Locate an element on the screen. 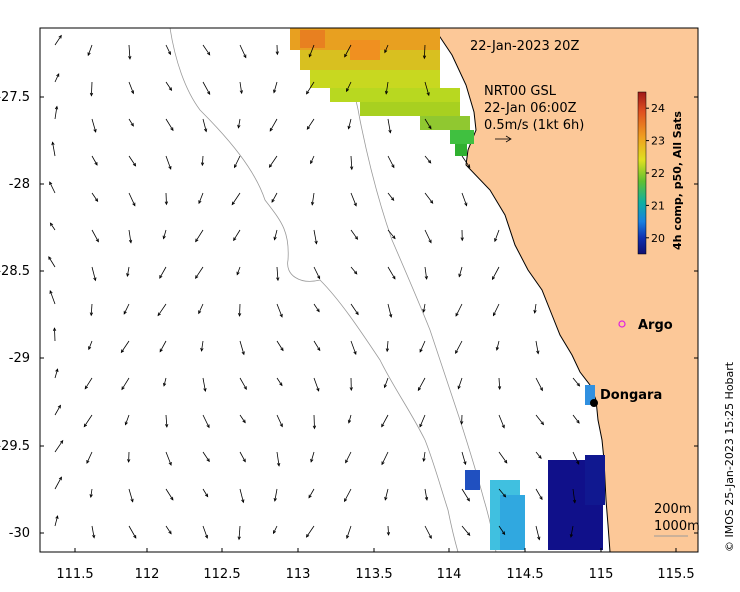 The width and height of the screenshot is (740, 592). colorbar-tick-label: 20 is located at coordinates (658, 238).